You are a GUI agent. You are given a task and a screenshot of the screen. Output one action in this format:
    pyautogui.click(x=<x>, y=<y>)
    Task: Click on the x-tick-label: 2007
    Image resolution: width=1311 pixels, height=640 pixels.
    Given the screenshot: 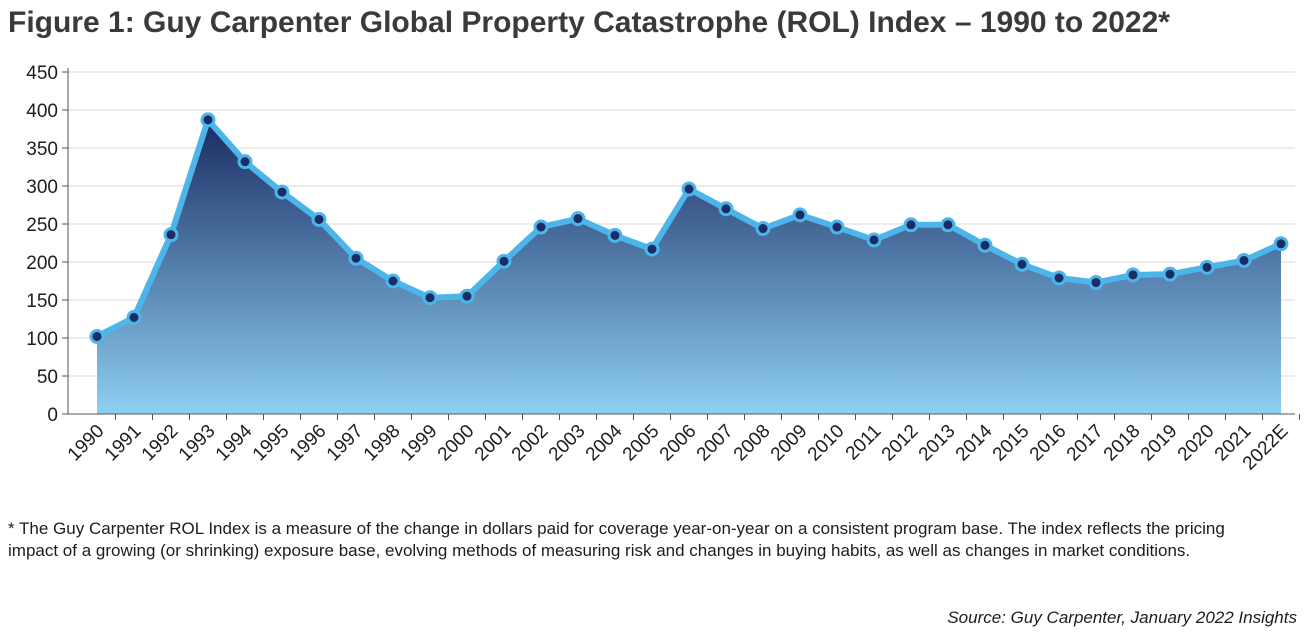 What is the action you would take?
    pyautogui.click(x=715, y=443)
    